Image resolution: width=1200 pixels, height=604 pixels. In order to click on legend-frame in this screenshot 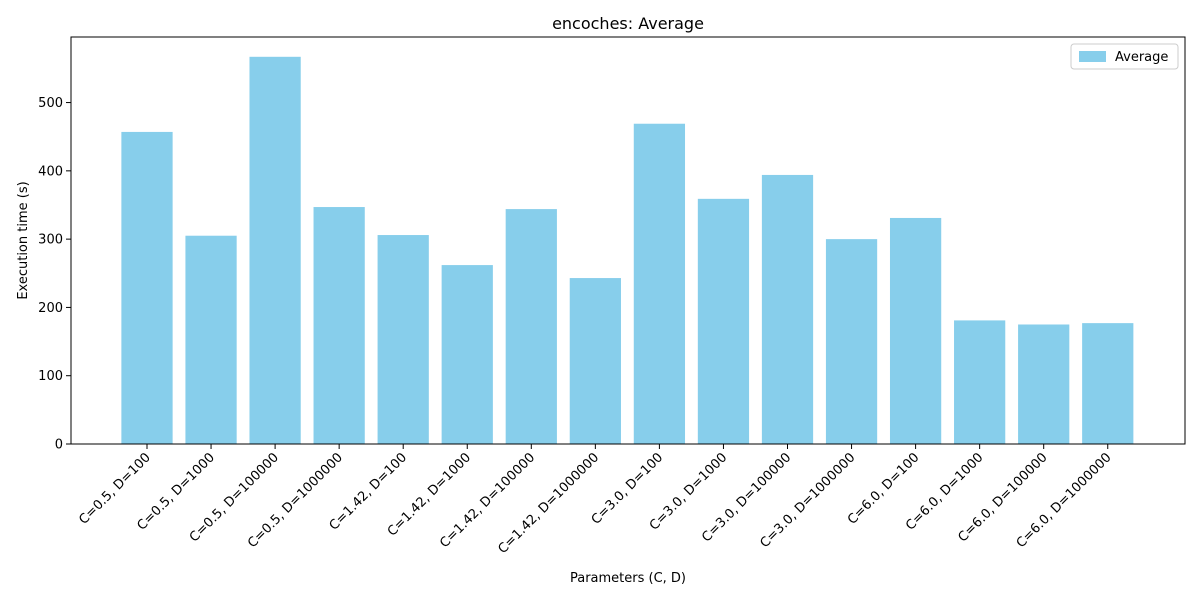, I will do `click(1124, 56)`.